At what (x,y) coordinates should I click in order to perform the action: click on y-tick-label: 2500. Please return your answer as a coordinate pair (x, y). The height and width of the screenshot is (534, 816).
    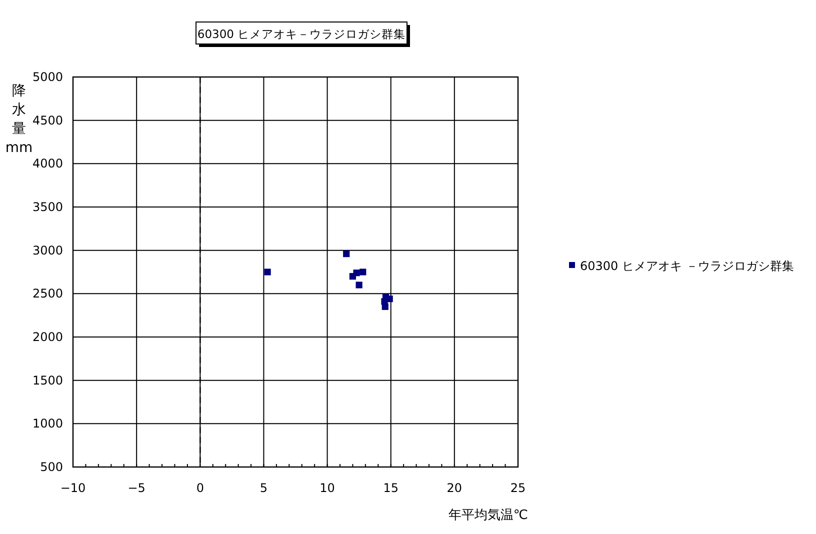
    Looking at the image, I should click on (47, 293).